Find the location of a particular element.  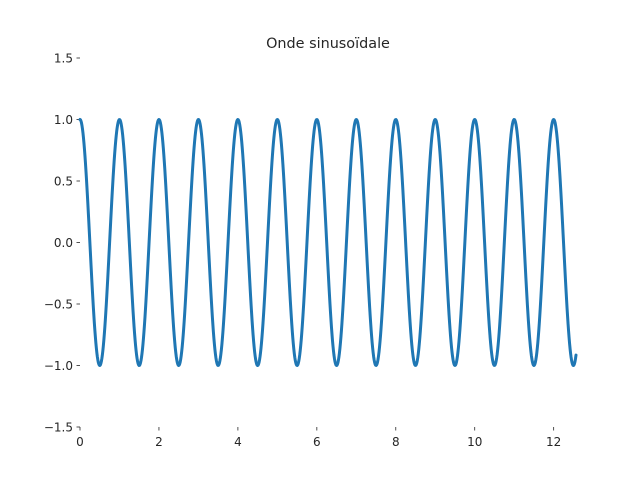

x-tick-label: 6 is located at coordinates (317, 442).